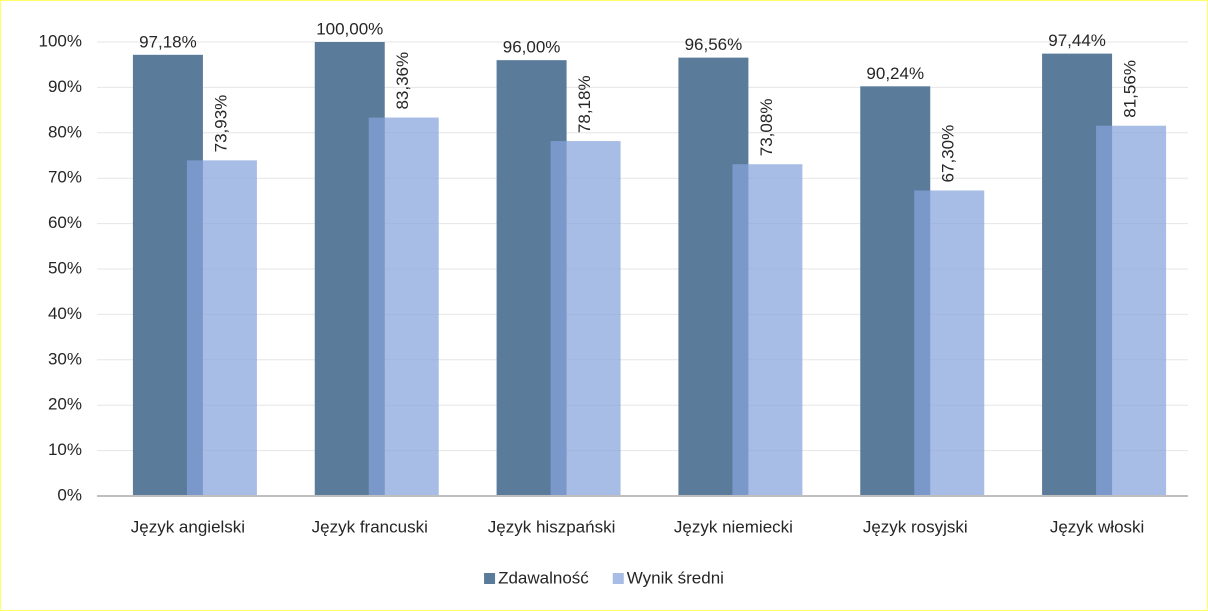  I want to click on x-tick-label: Język niemiecki, so click(733, 526).